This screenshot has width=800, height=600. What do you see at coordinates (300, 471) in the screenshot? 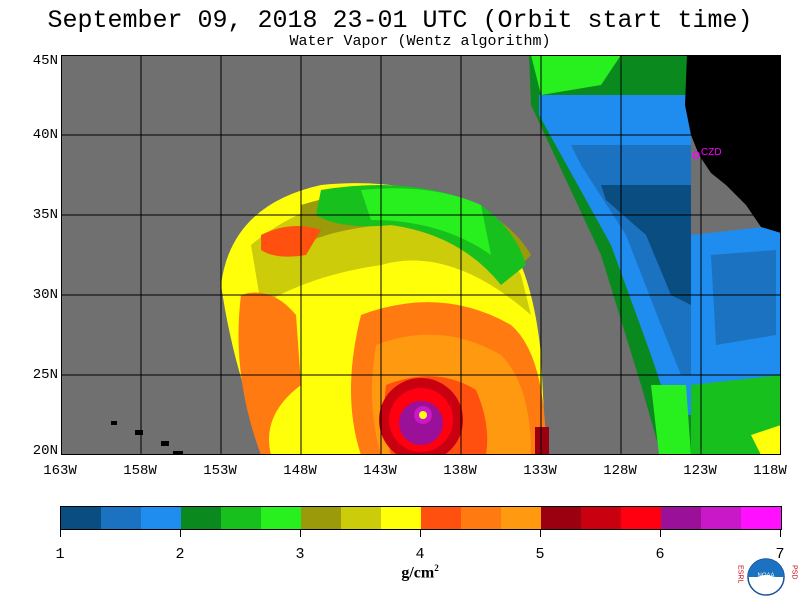
I see `lon-label-148w: 148W` at bounding box center [300, 471].